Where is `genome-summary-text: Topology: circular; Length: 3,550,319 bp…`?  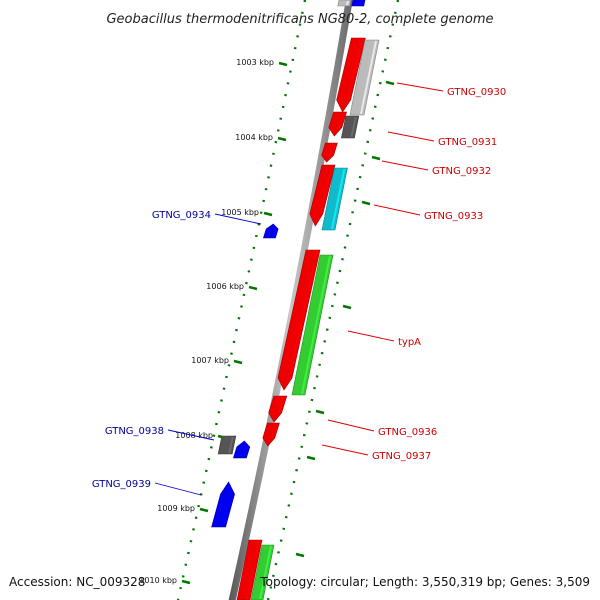 genome-summary-text: Topology: circular; Length: 3,550,319 bp… is located at coordinates (424, 582).